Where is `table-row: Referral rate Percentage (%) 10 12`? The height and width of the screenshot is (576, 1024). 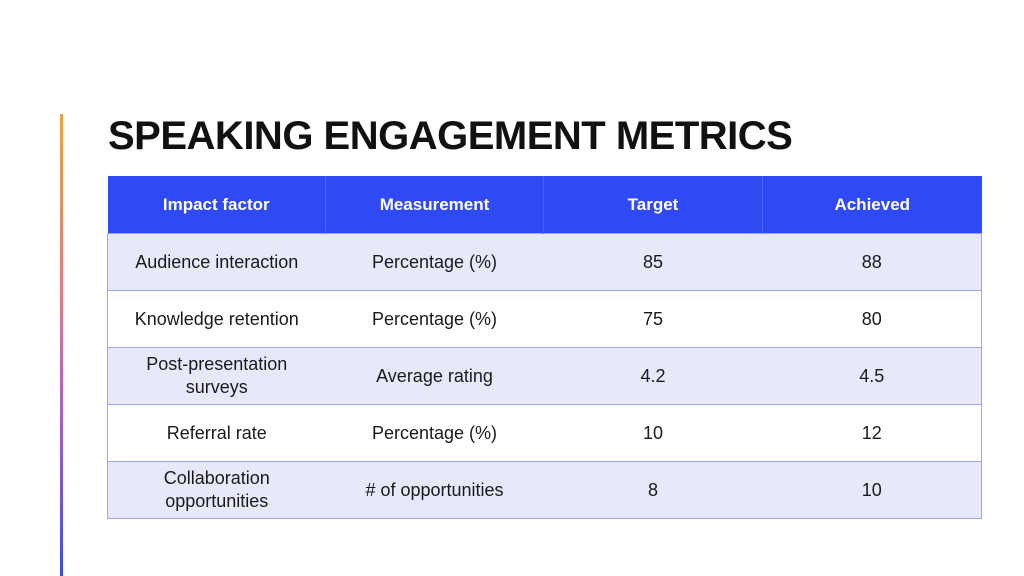
table-row: Referral rate Percentage (%) 10 12 is located at coordinates (544, 433).